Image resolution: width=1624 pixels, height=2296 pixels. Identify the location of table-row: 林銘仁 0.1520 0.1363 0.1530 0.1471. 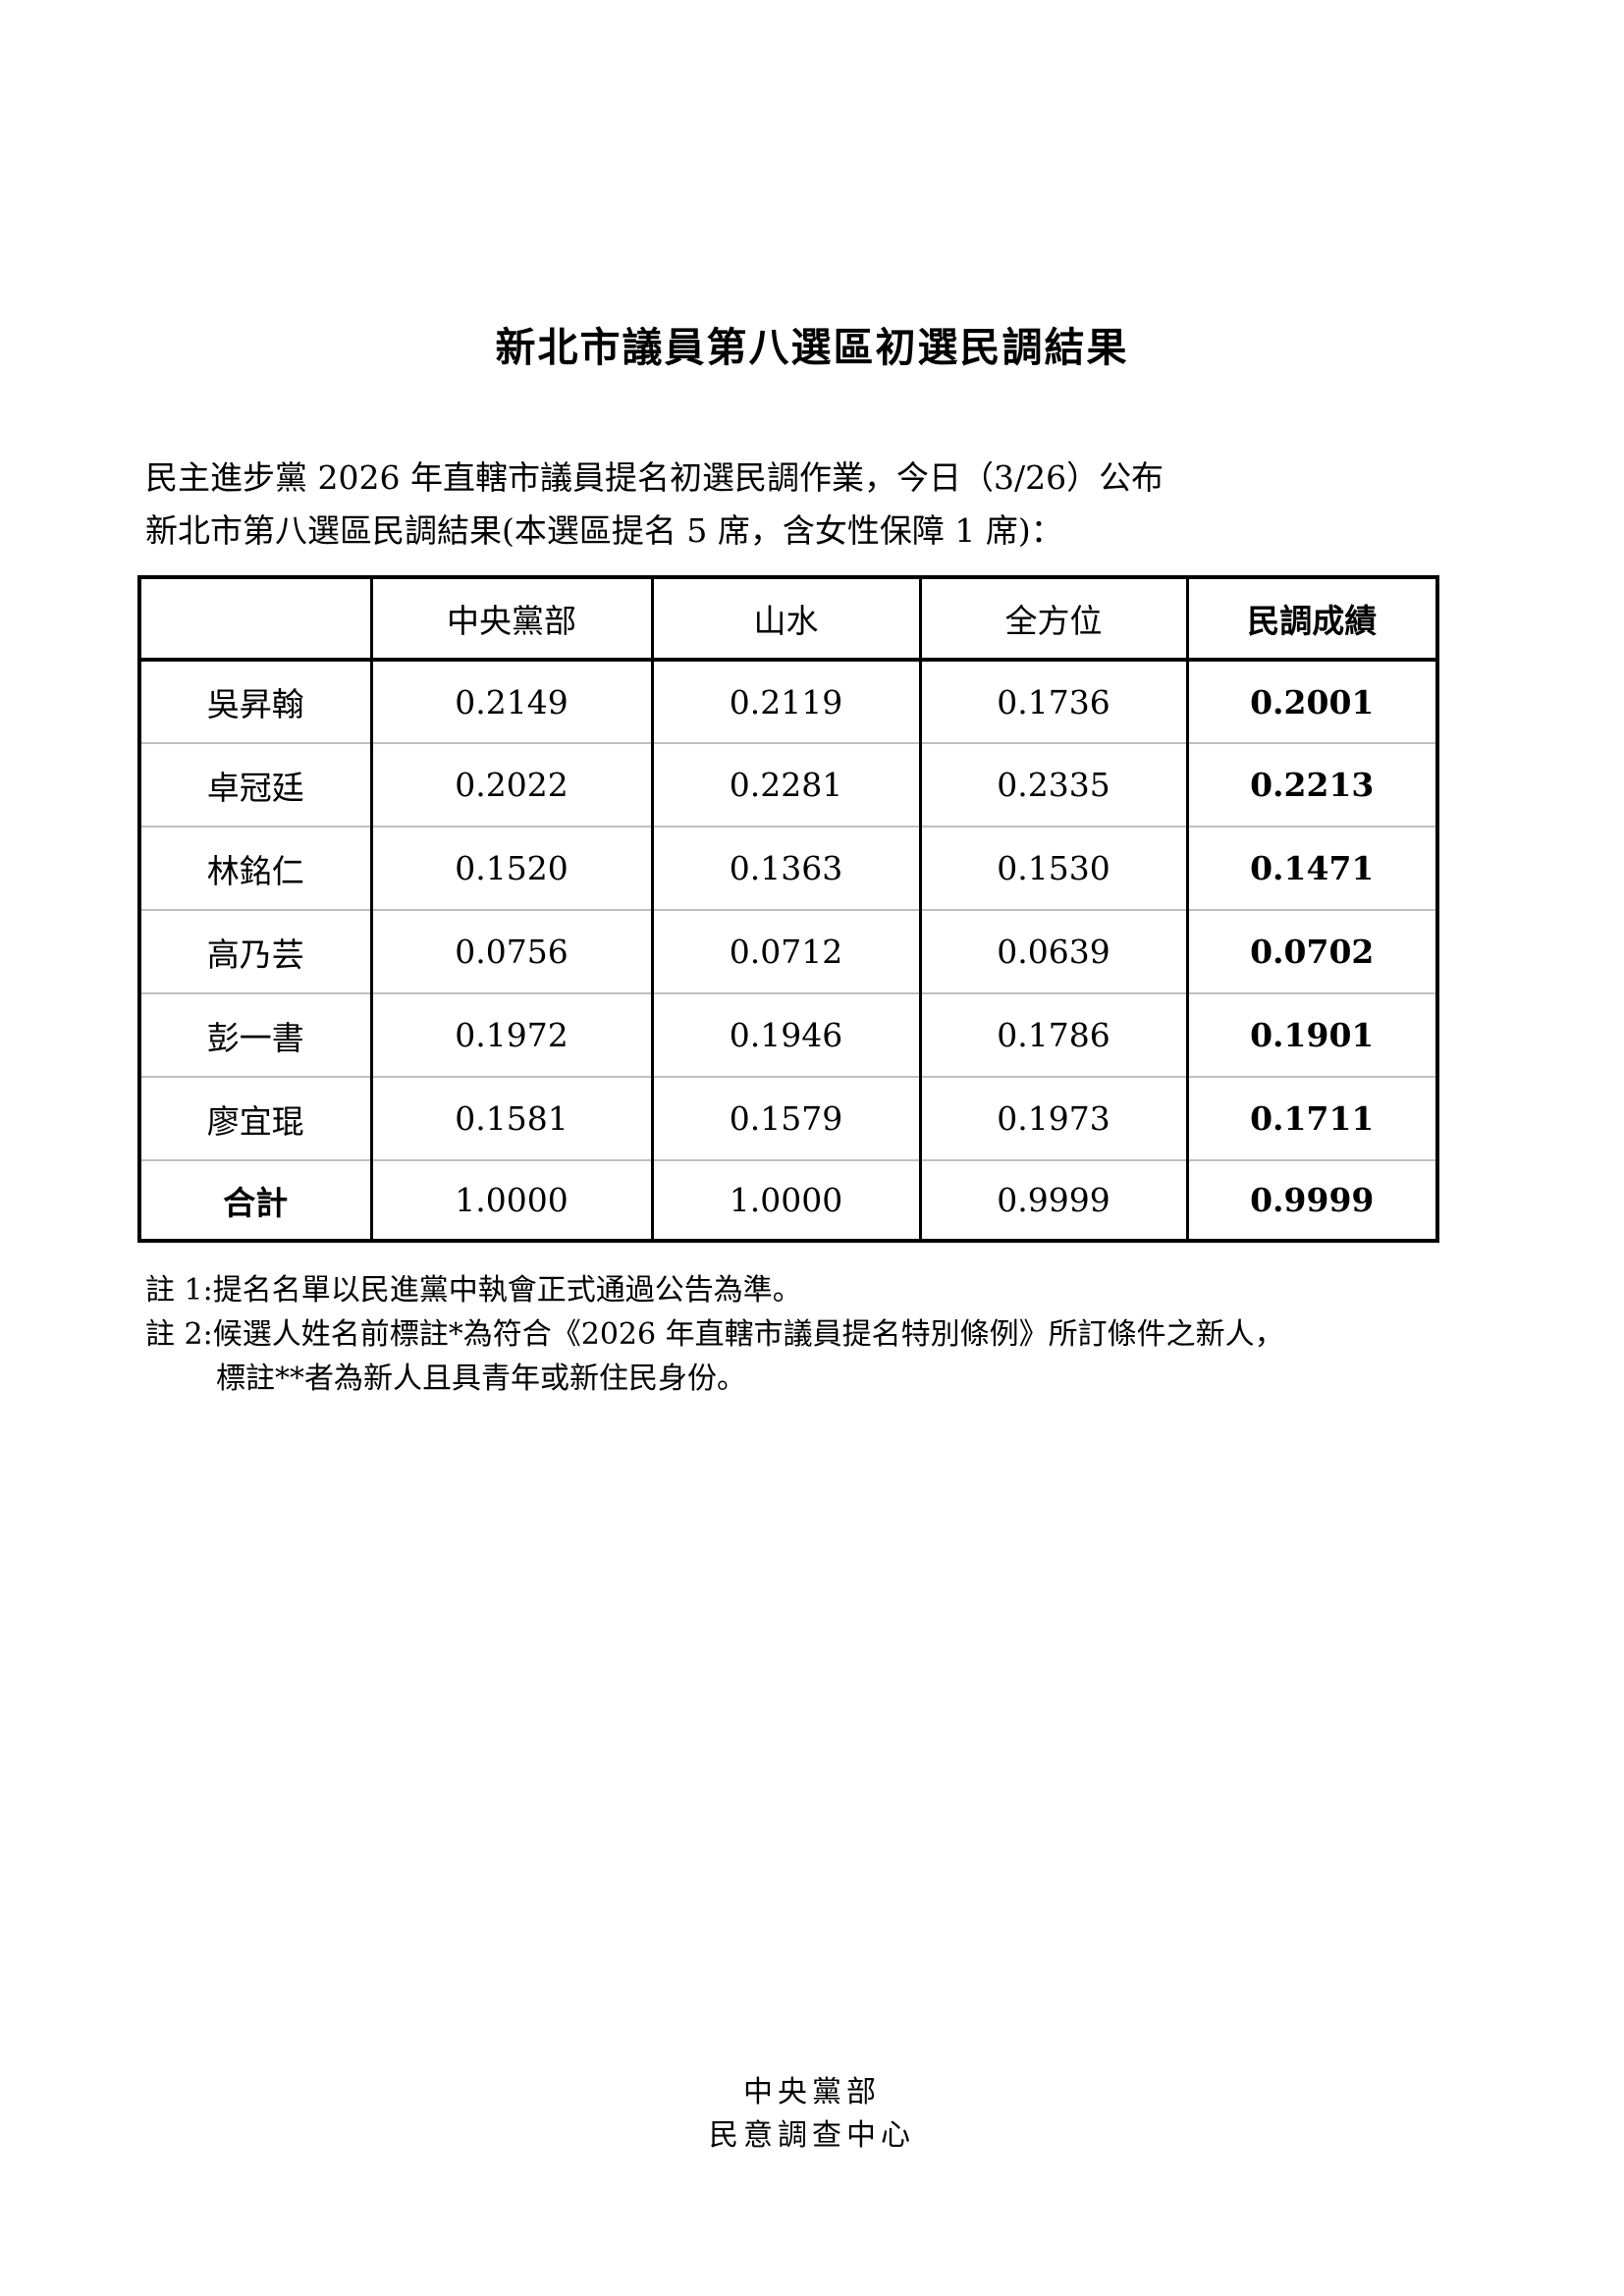
(788, 869).